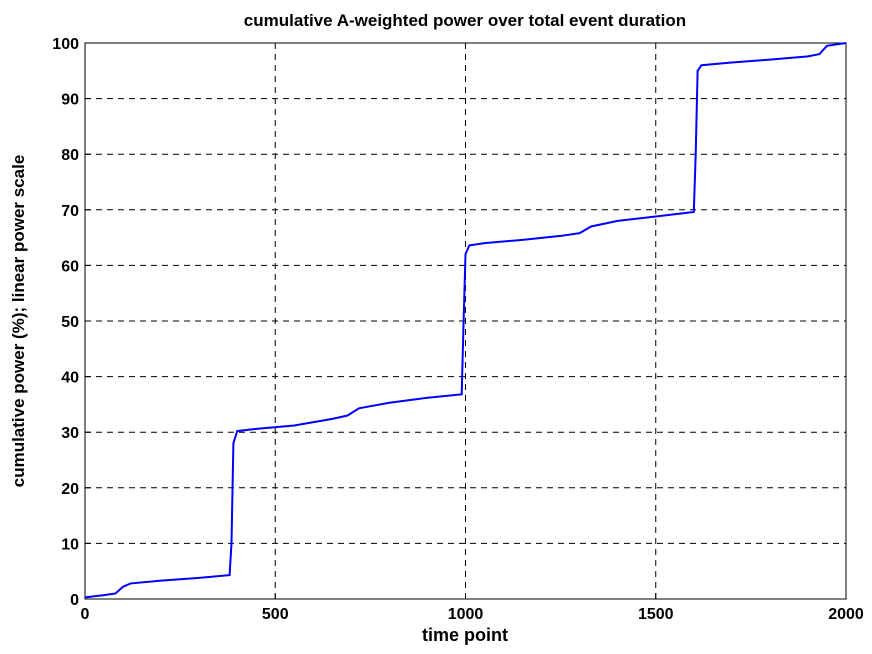 The width and height of the screenshot is (872, 654). I want to click on x-axis-label: time point, so click(465, 635).